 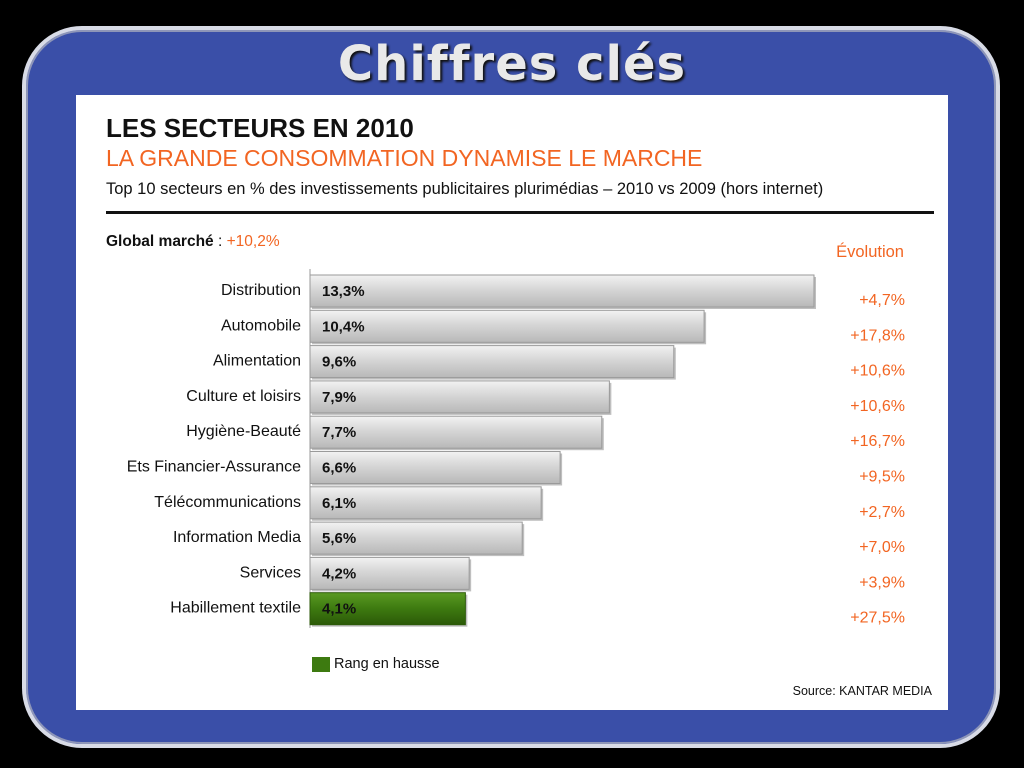 What do you see at coordinates (339, 397) in the screenshot?
I see `value-label: 7,9%` at bounding box center [339, 397].